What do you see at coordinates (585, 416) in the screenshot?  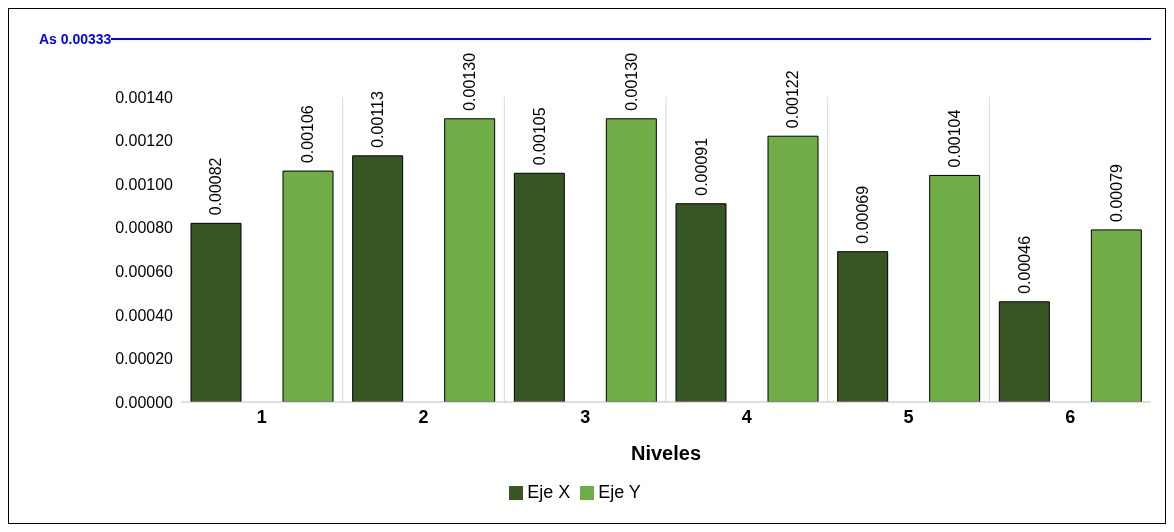 I see `x-tick-label: 3` at bounding box center [585, 416].